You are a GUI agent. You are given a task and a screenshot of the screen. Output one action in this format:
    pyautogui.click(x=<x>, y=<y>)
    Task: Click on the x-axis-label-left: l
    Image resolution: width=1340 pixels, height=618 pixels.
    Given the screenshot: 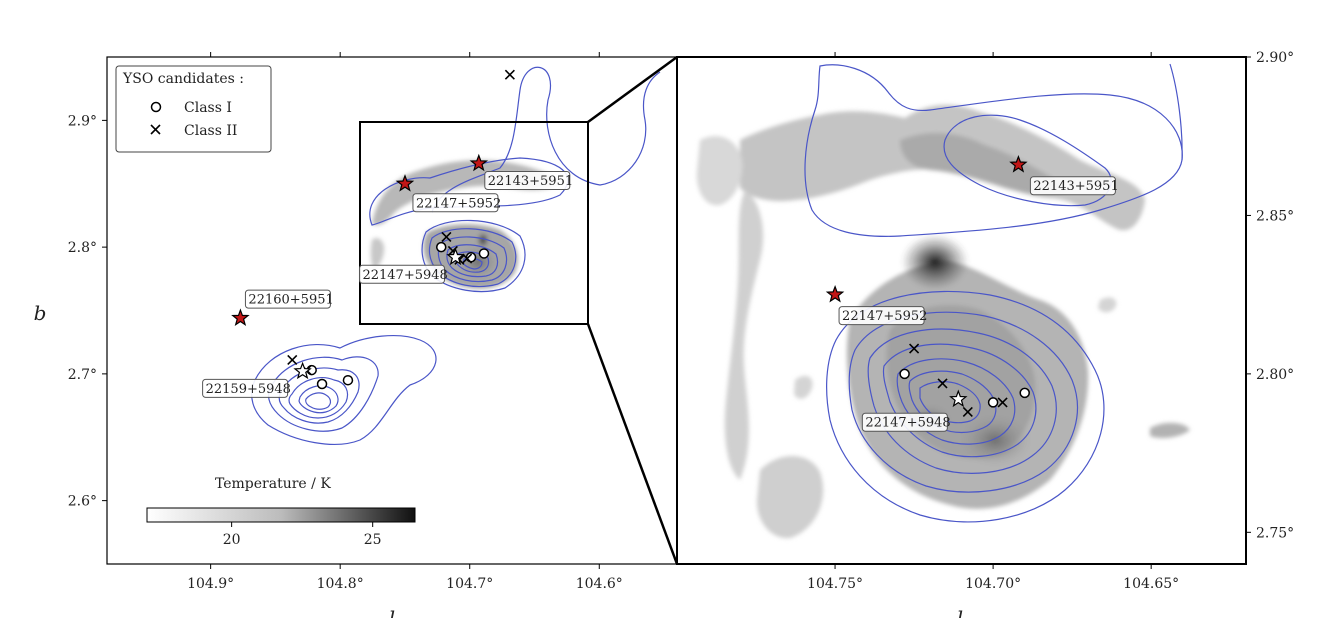 What is the action you would take?
    pyautogui.click(x=392, y=612)
    